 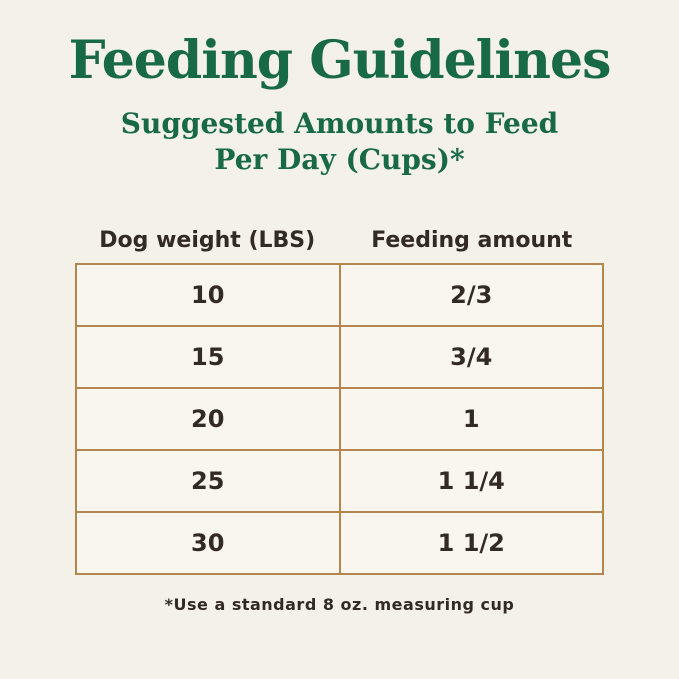 What do you see at coordinates (208, 357) in the screenshot?
I see `weight-cell: 15` at bounding box center [208, 357].